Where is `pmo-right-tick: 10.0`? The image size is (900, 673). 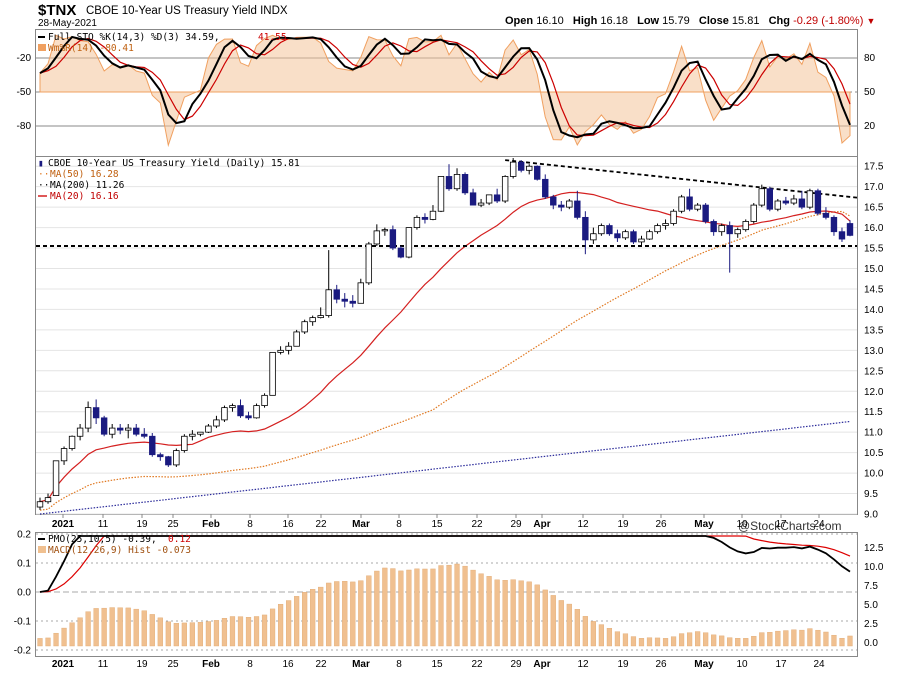 pmo-right-tick: 10.0 is located at coordinates (874, 567).